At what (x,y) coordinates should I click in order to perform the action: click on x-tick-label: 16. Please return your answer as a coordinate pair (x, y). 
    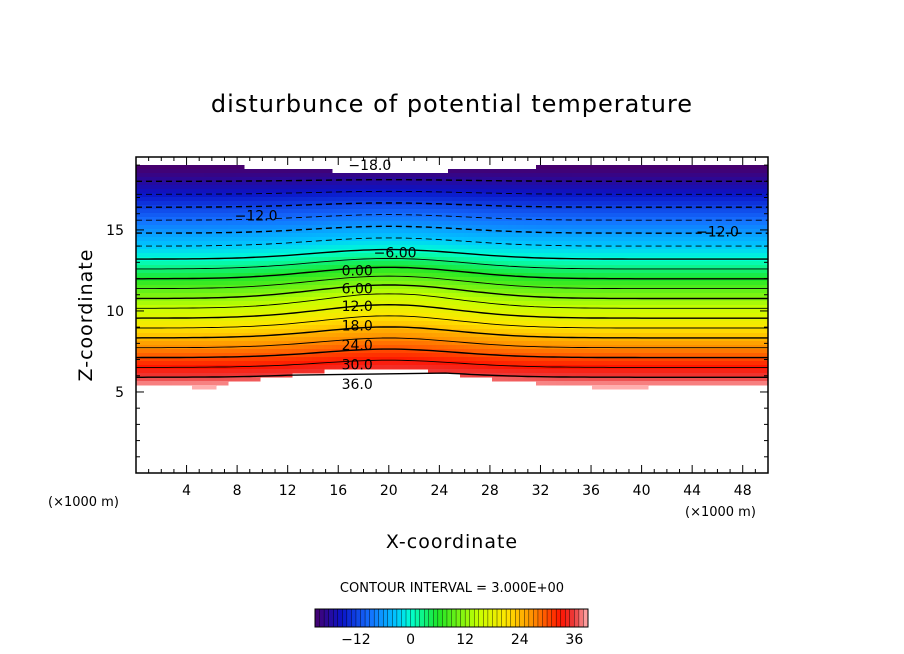
    Looking at the image, I should click on (338, 491).